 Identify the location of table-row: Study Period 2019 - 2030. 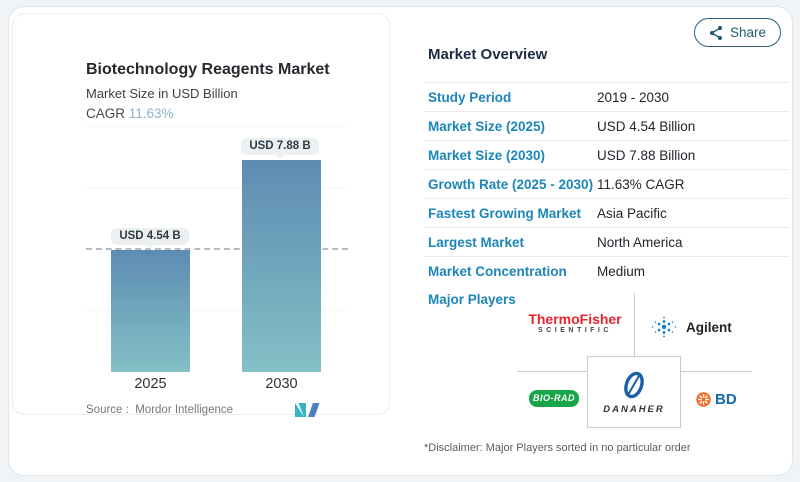
(606, 96).